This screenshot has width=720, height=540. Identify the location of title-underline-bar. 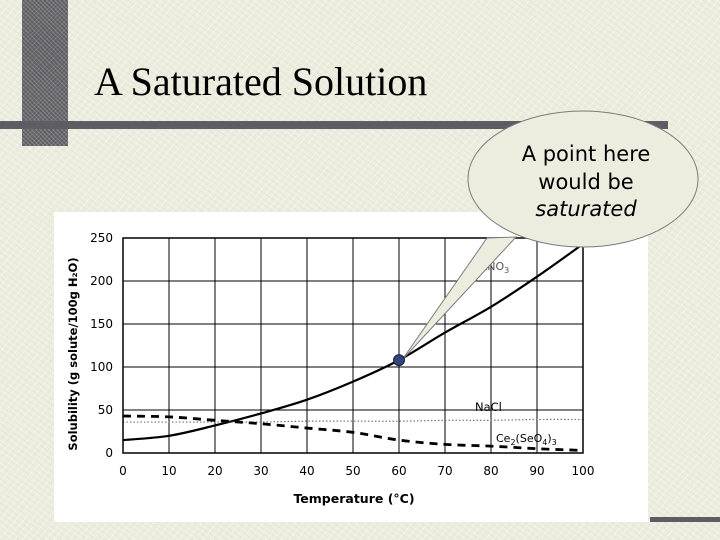
(334, 125).